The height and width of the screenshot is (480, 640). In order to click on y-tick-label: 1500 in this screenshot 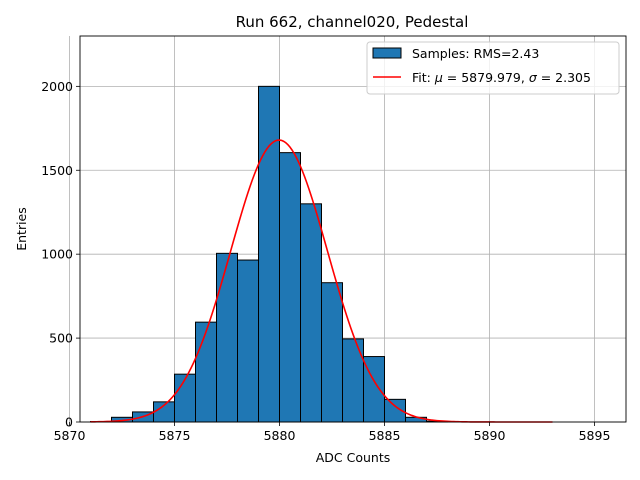, I will do `click(57, 170)`.